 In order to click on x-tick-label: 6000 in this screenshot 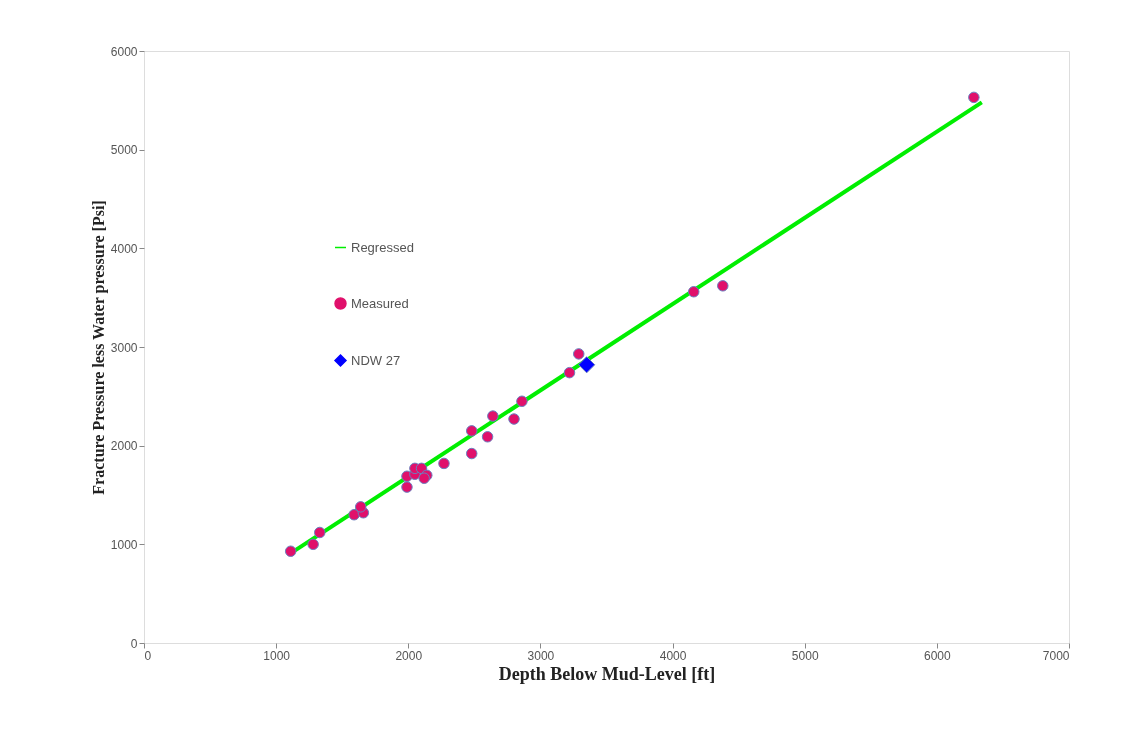, I will do `click(938, 655)`.